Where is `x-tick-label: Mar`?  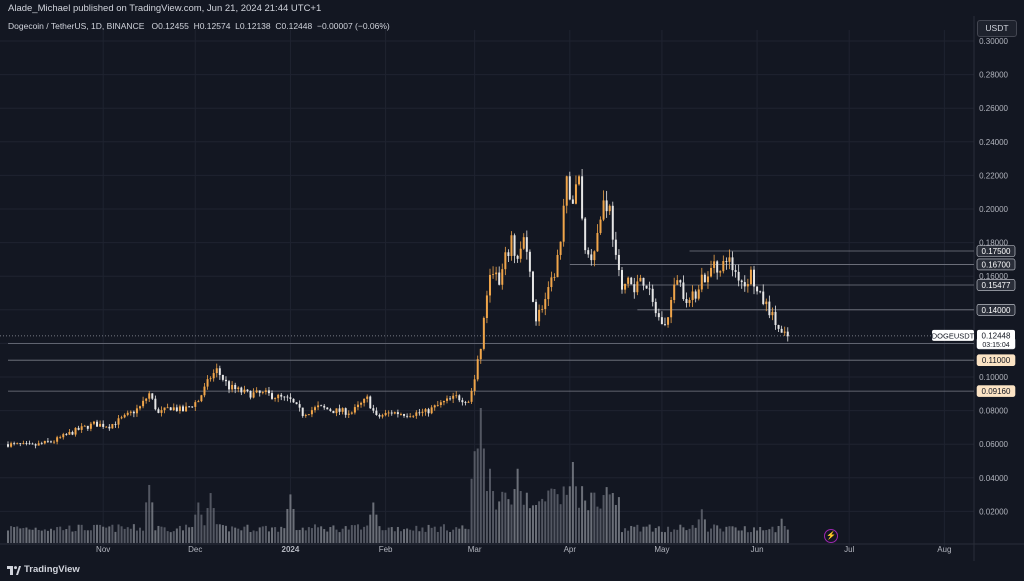
x-tick-label: Mar is located at coordinates (475, 549).